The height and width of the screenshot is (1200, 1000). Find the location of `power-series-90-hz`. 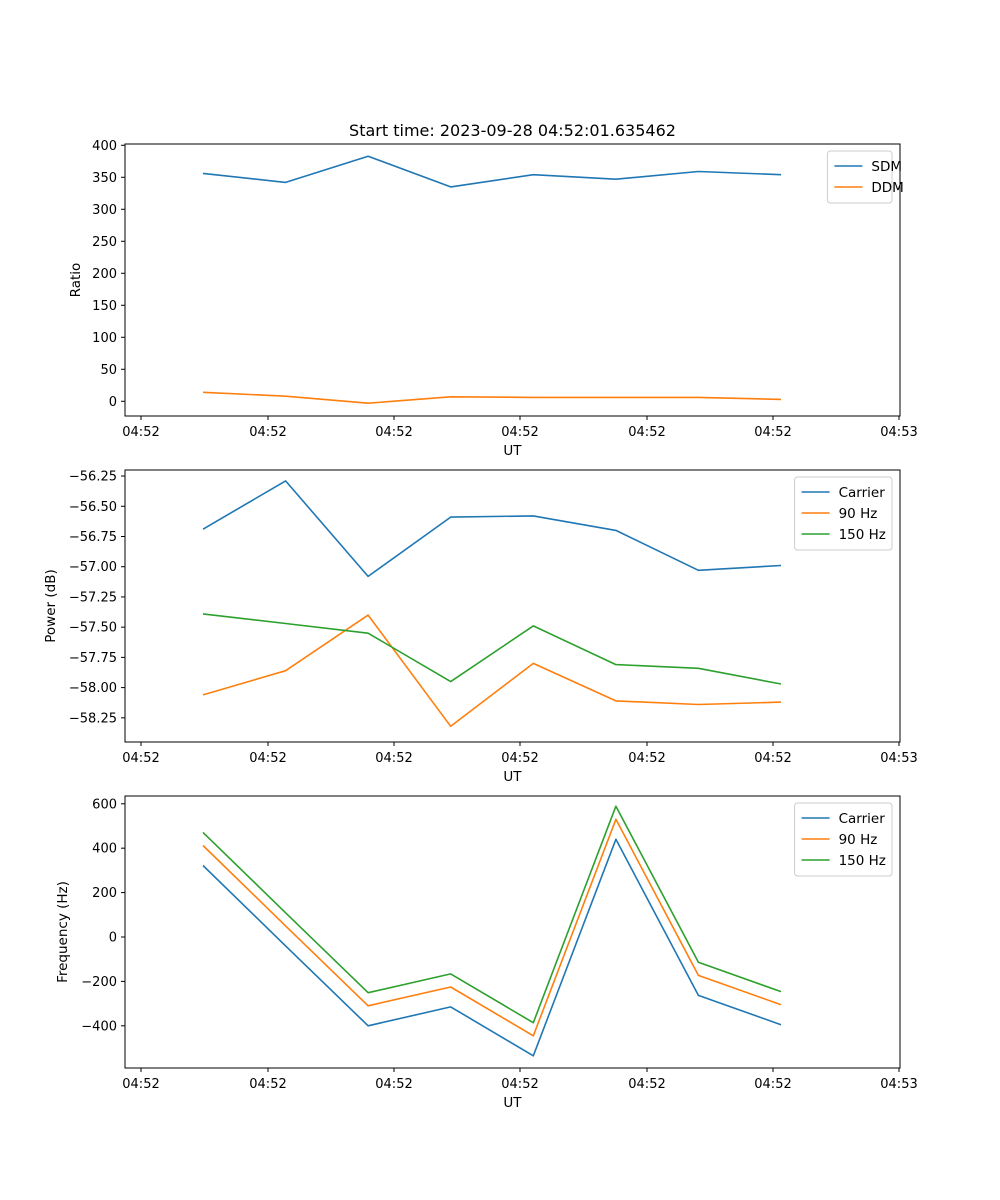

power-series-90-hz is located at coordinates (492, 671).